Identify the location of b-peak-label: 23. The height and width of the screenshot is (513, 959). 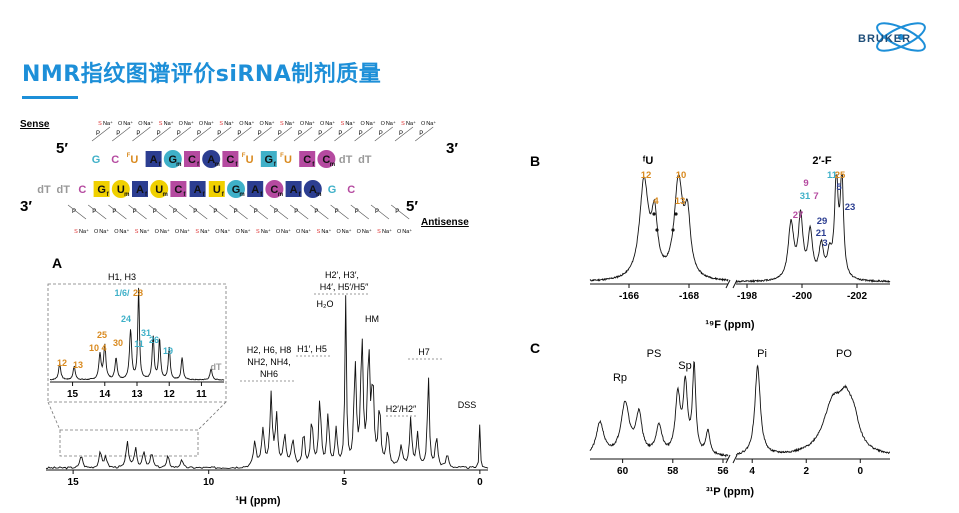
(850, 207).